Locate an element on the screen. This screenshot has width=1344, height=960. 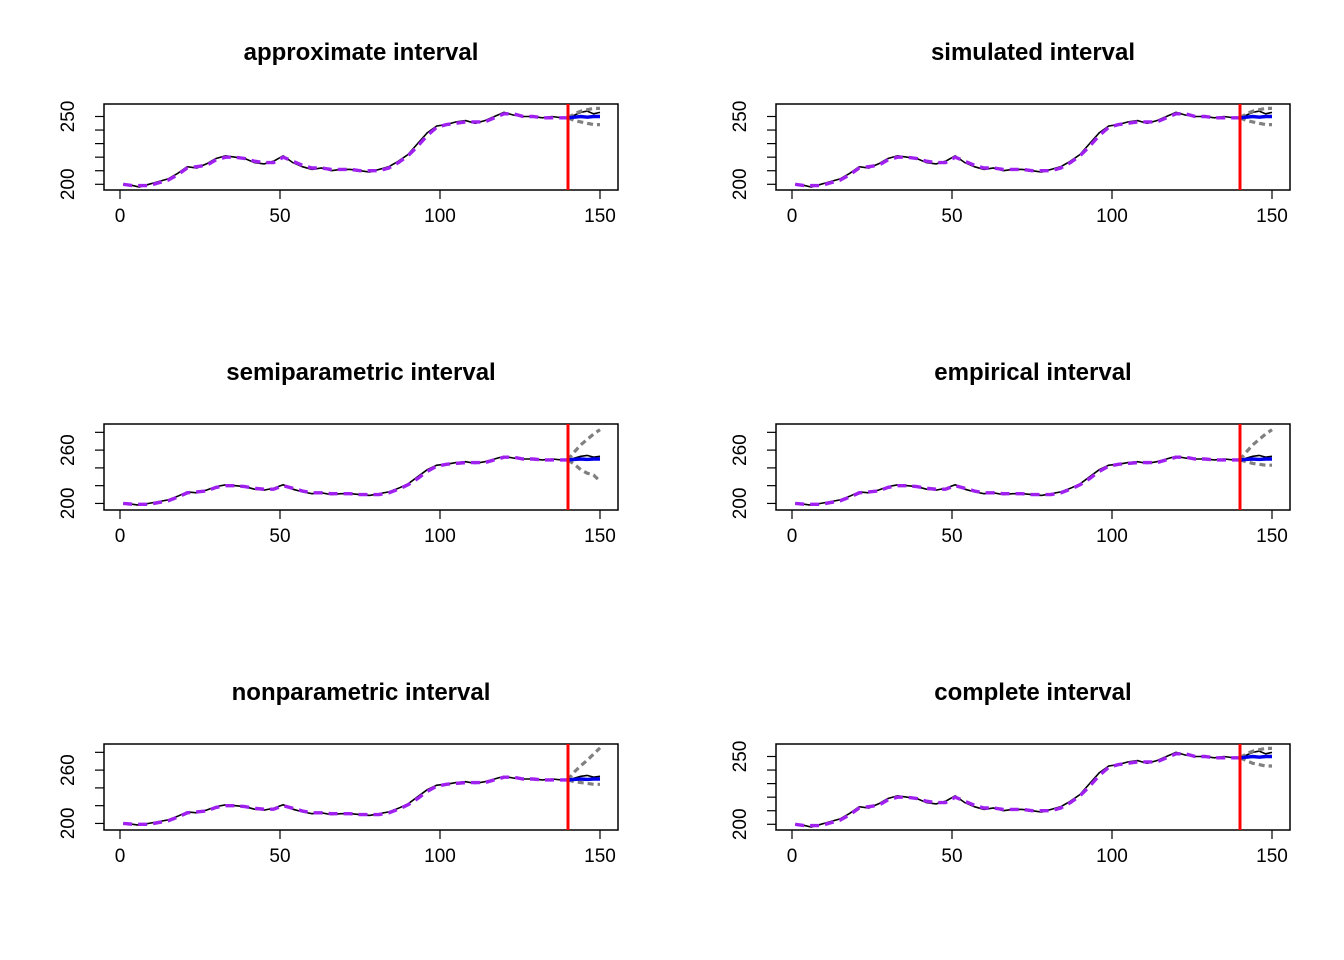
chart-title: nonparametric interval is located at coordinates (361, 692).